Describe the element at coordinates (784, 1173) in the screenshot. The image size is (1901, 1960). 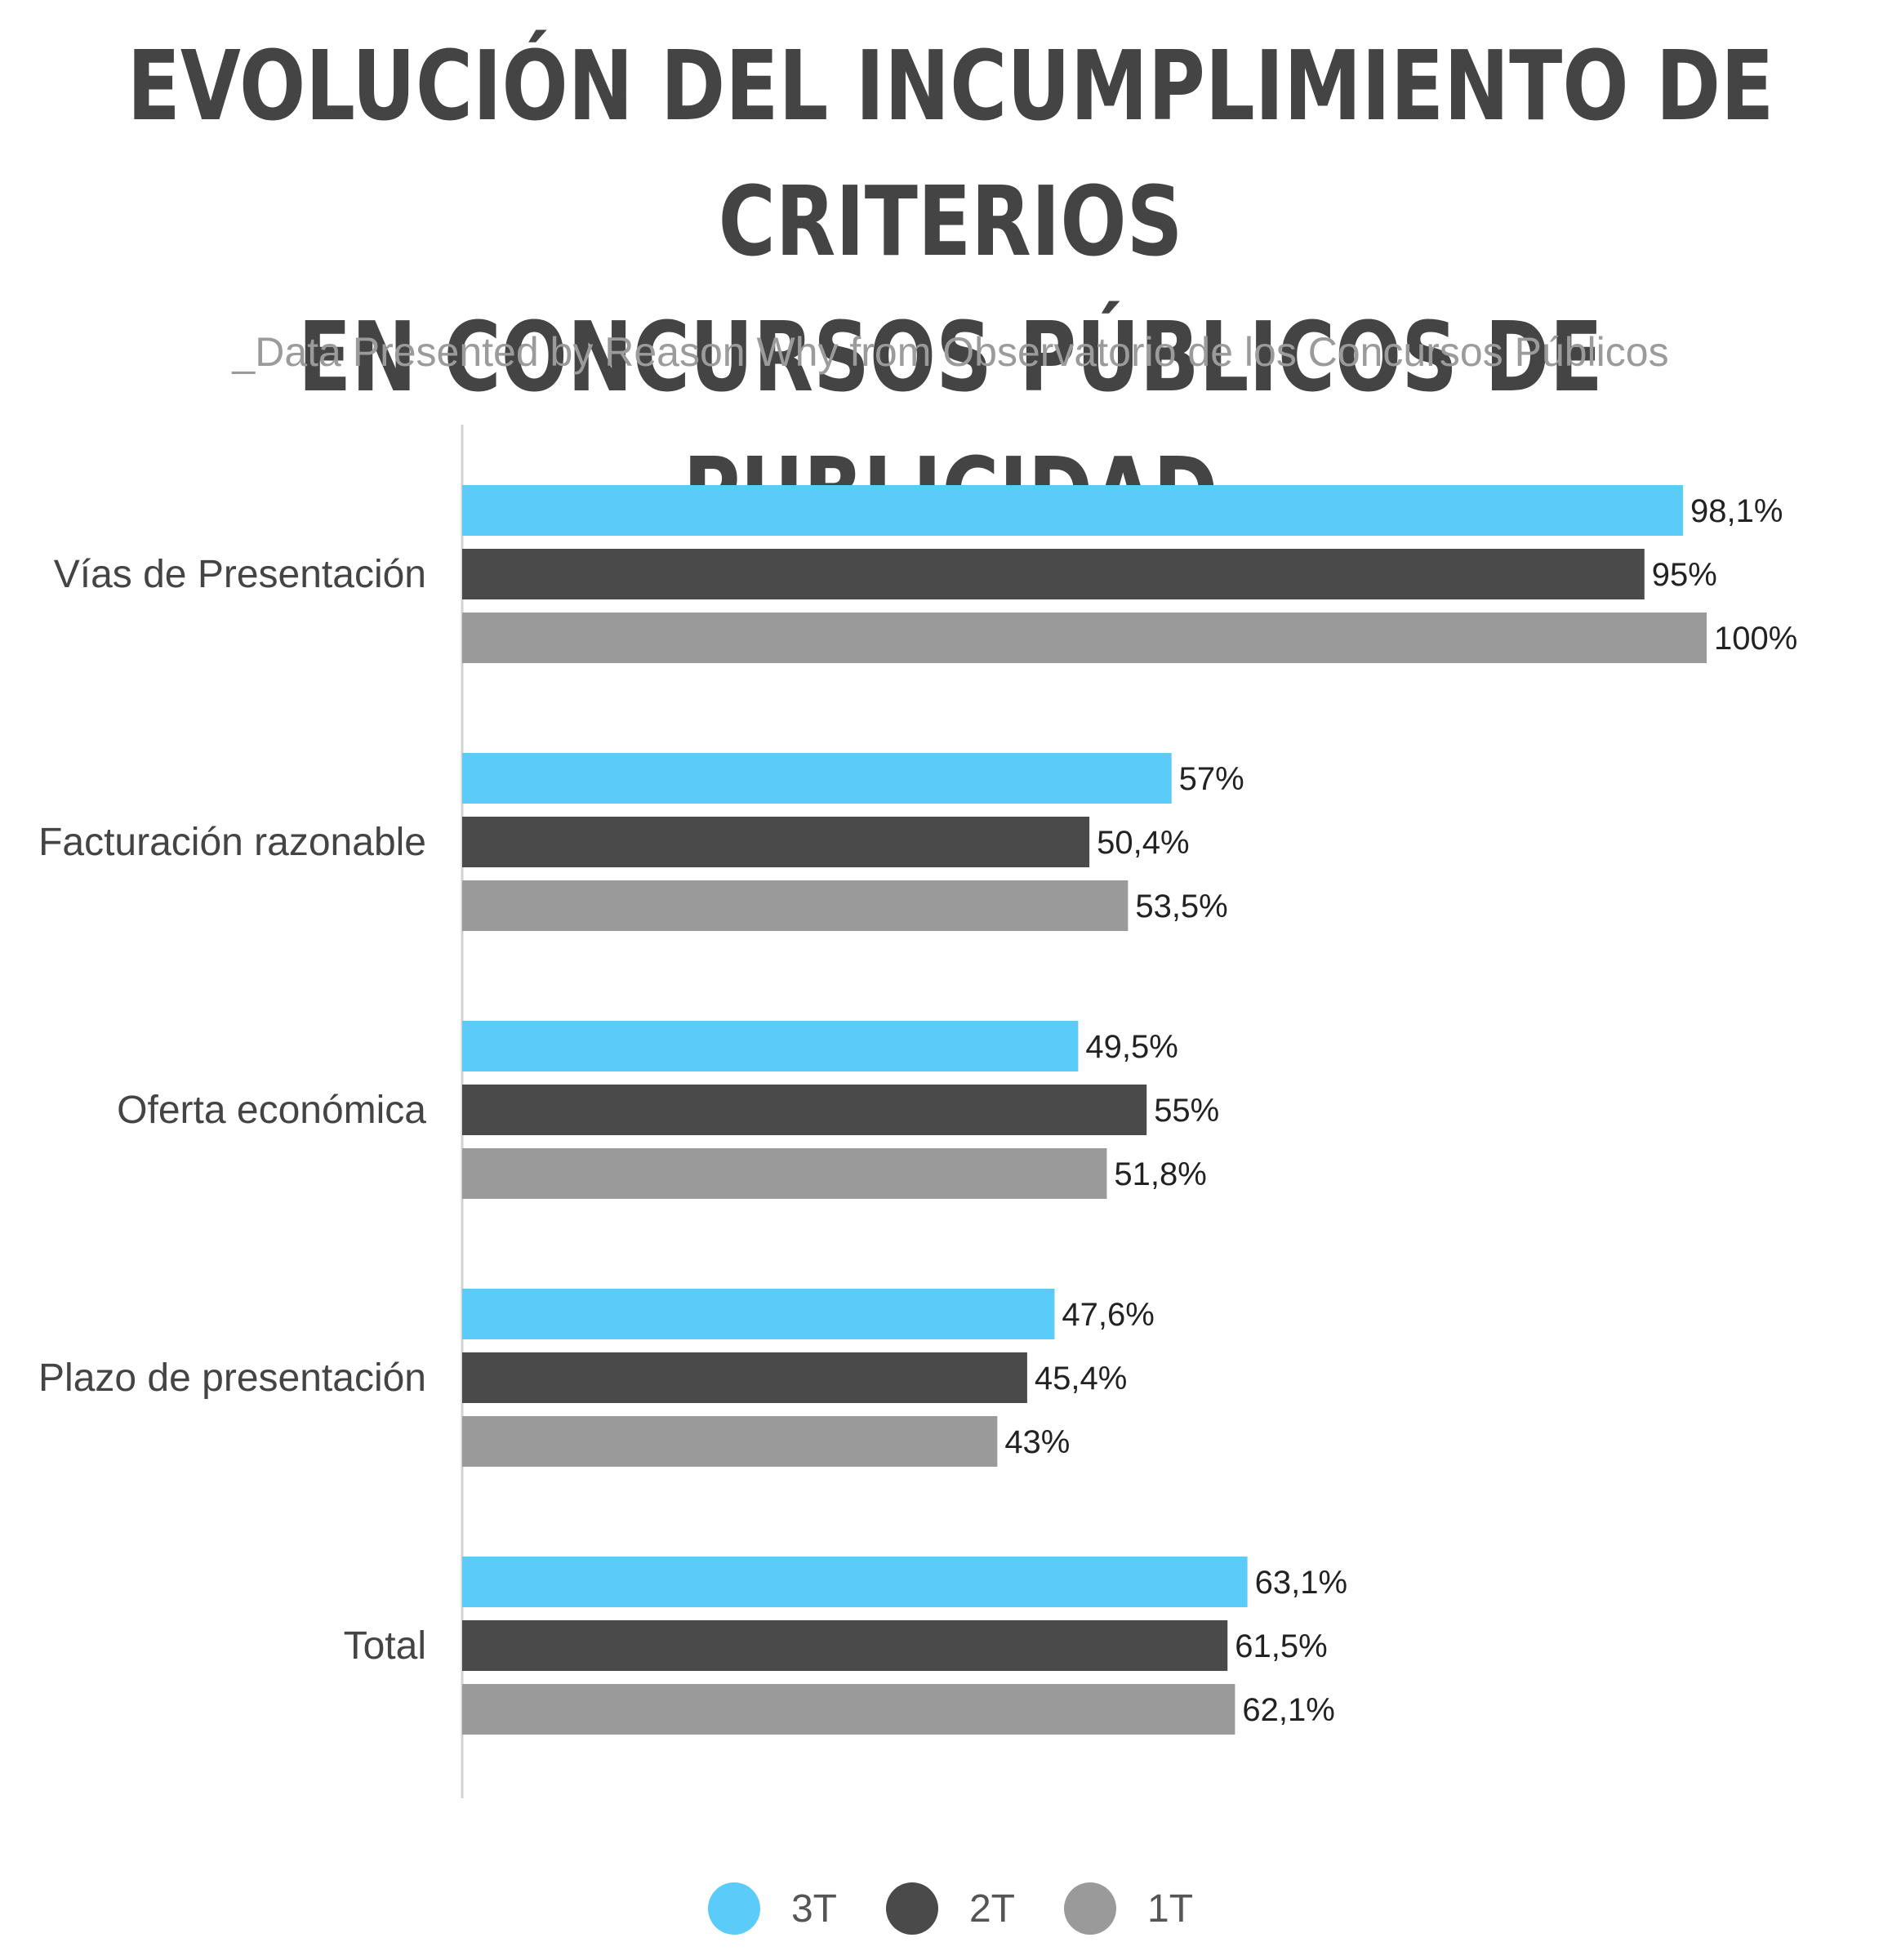
I see `bar-1t-oferta-economica` at that location.